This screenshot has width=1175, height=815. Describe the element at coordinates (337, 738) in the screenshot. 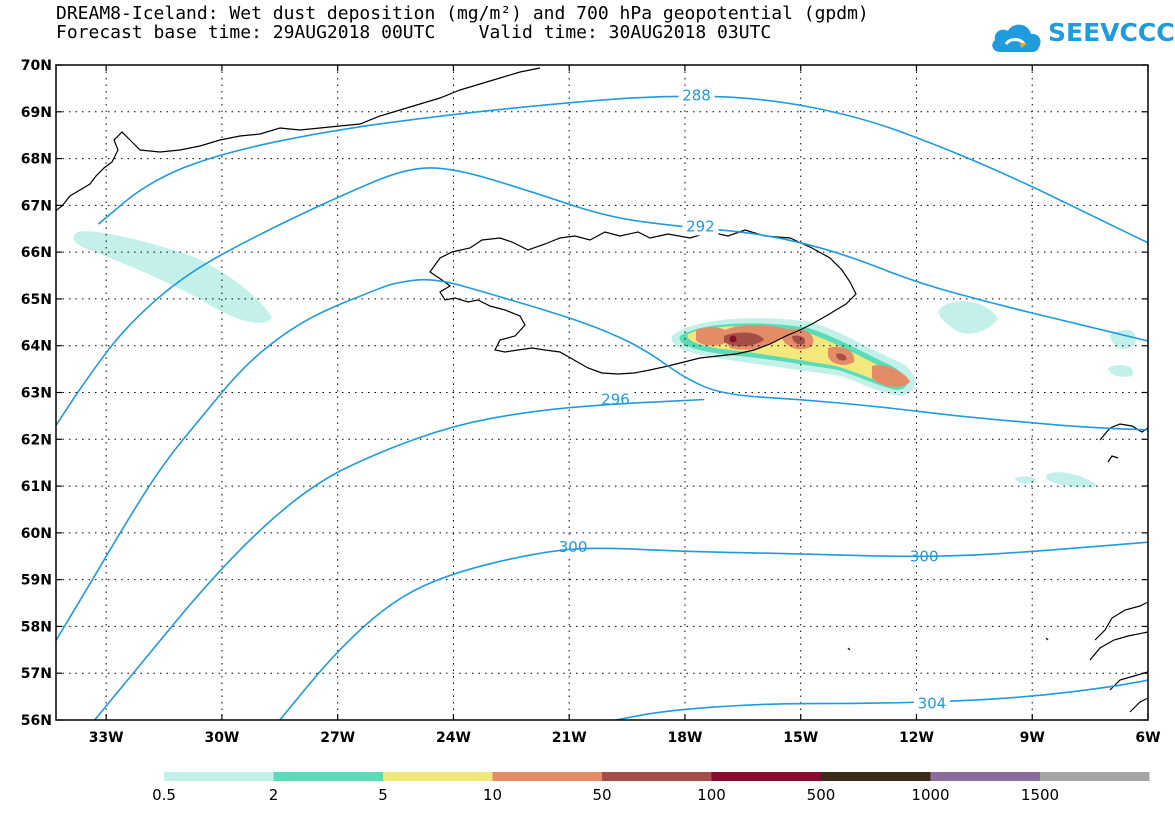

I see `lon-label: 27W` at that location.